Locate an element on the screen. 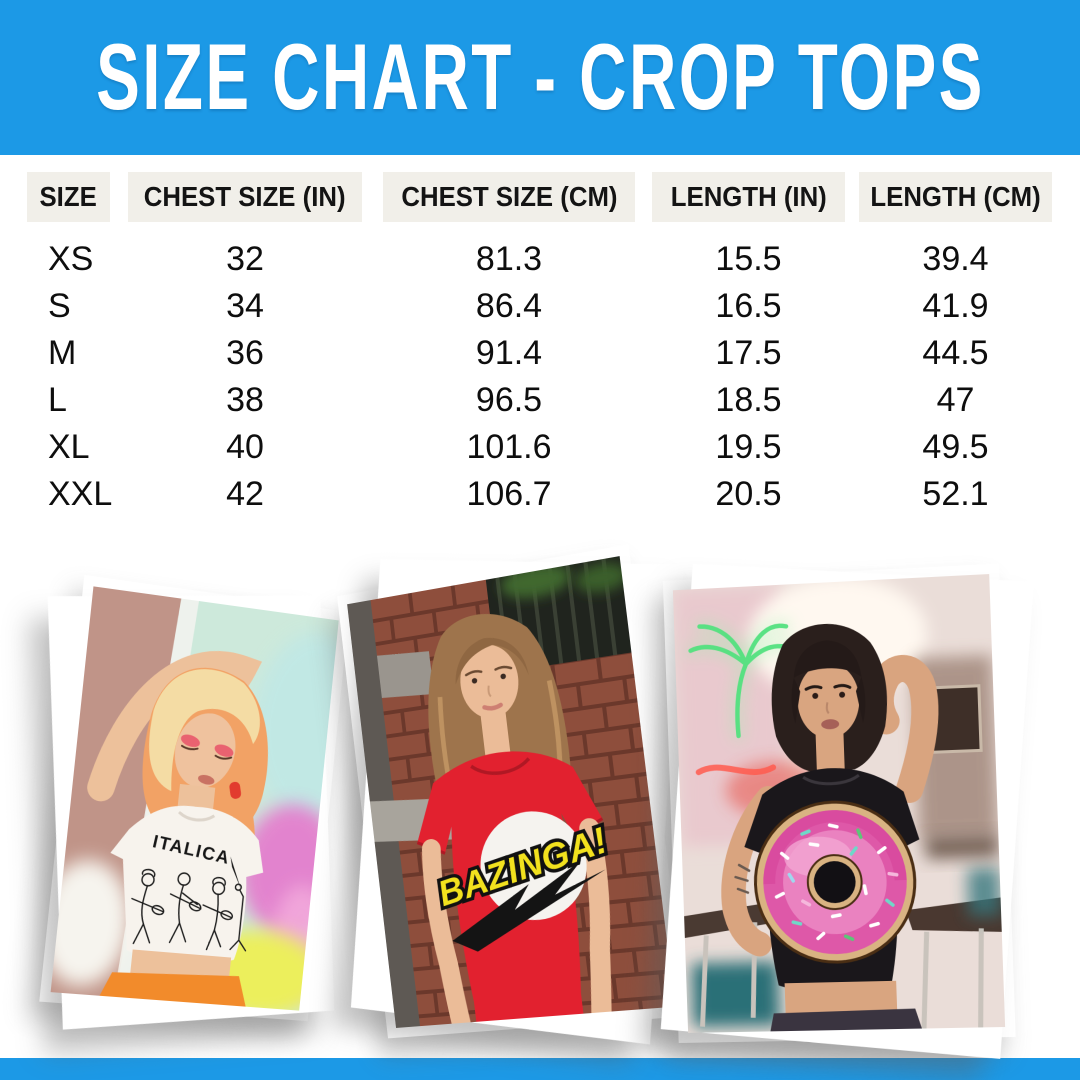 This screenshot has width=1080, height=1080. chest-cm-cell: 81.3 is located at coordinates (509, 259).